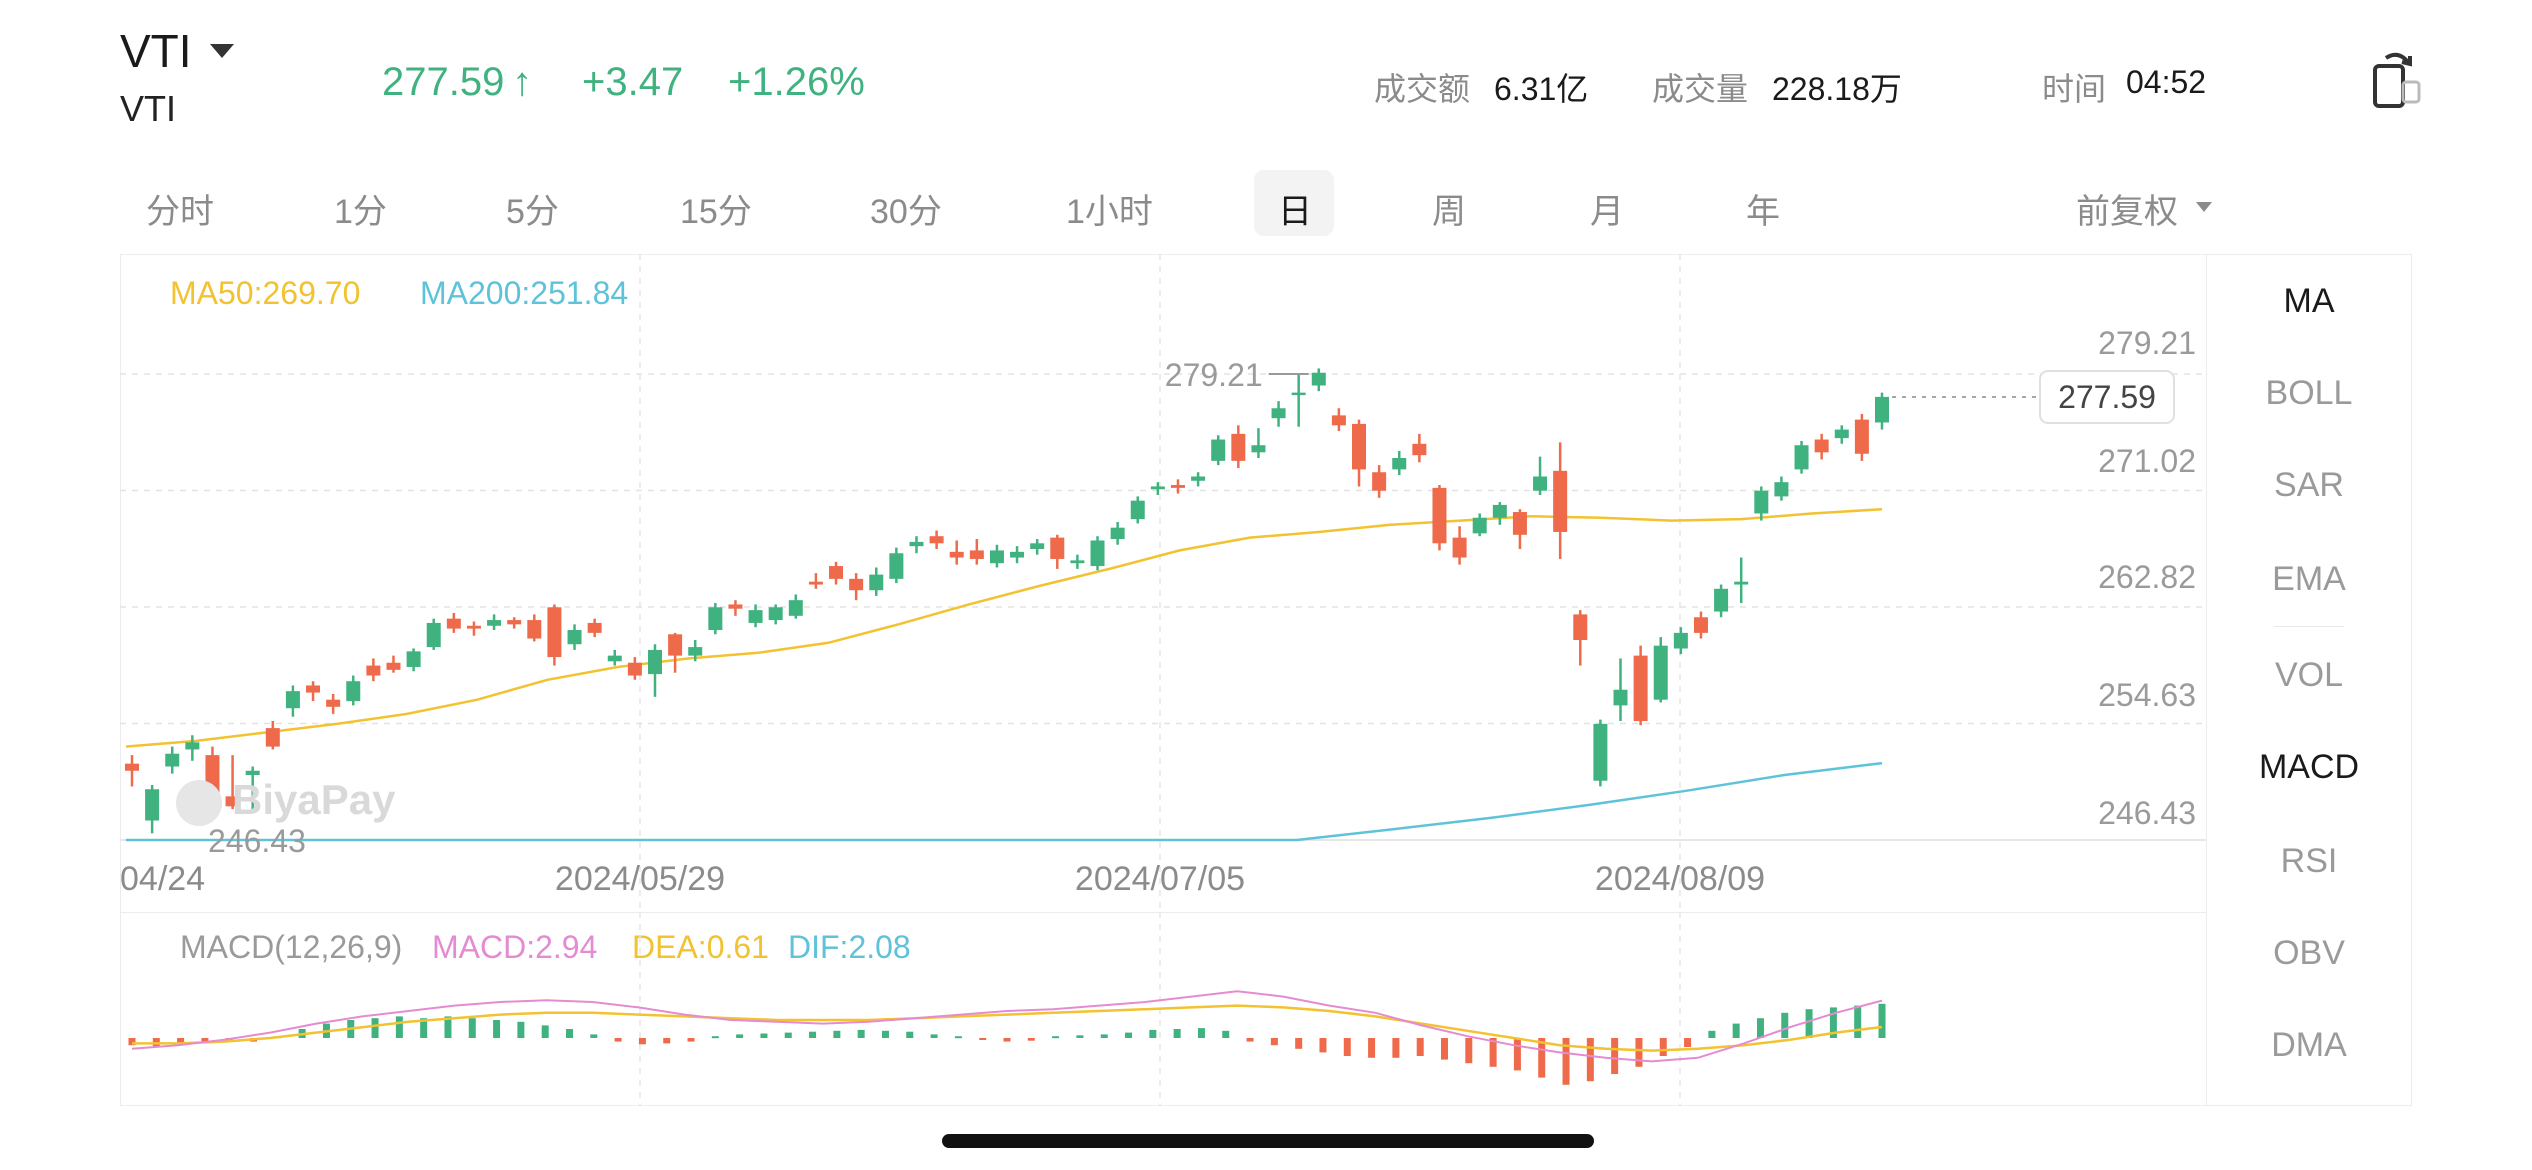 The height and width of the screenshot is (1170, 2532). I want to click on indicator-ema: EMA, so click(2309, 579).